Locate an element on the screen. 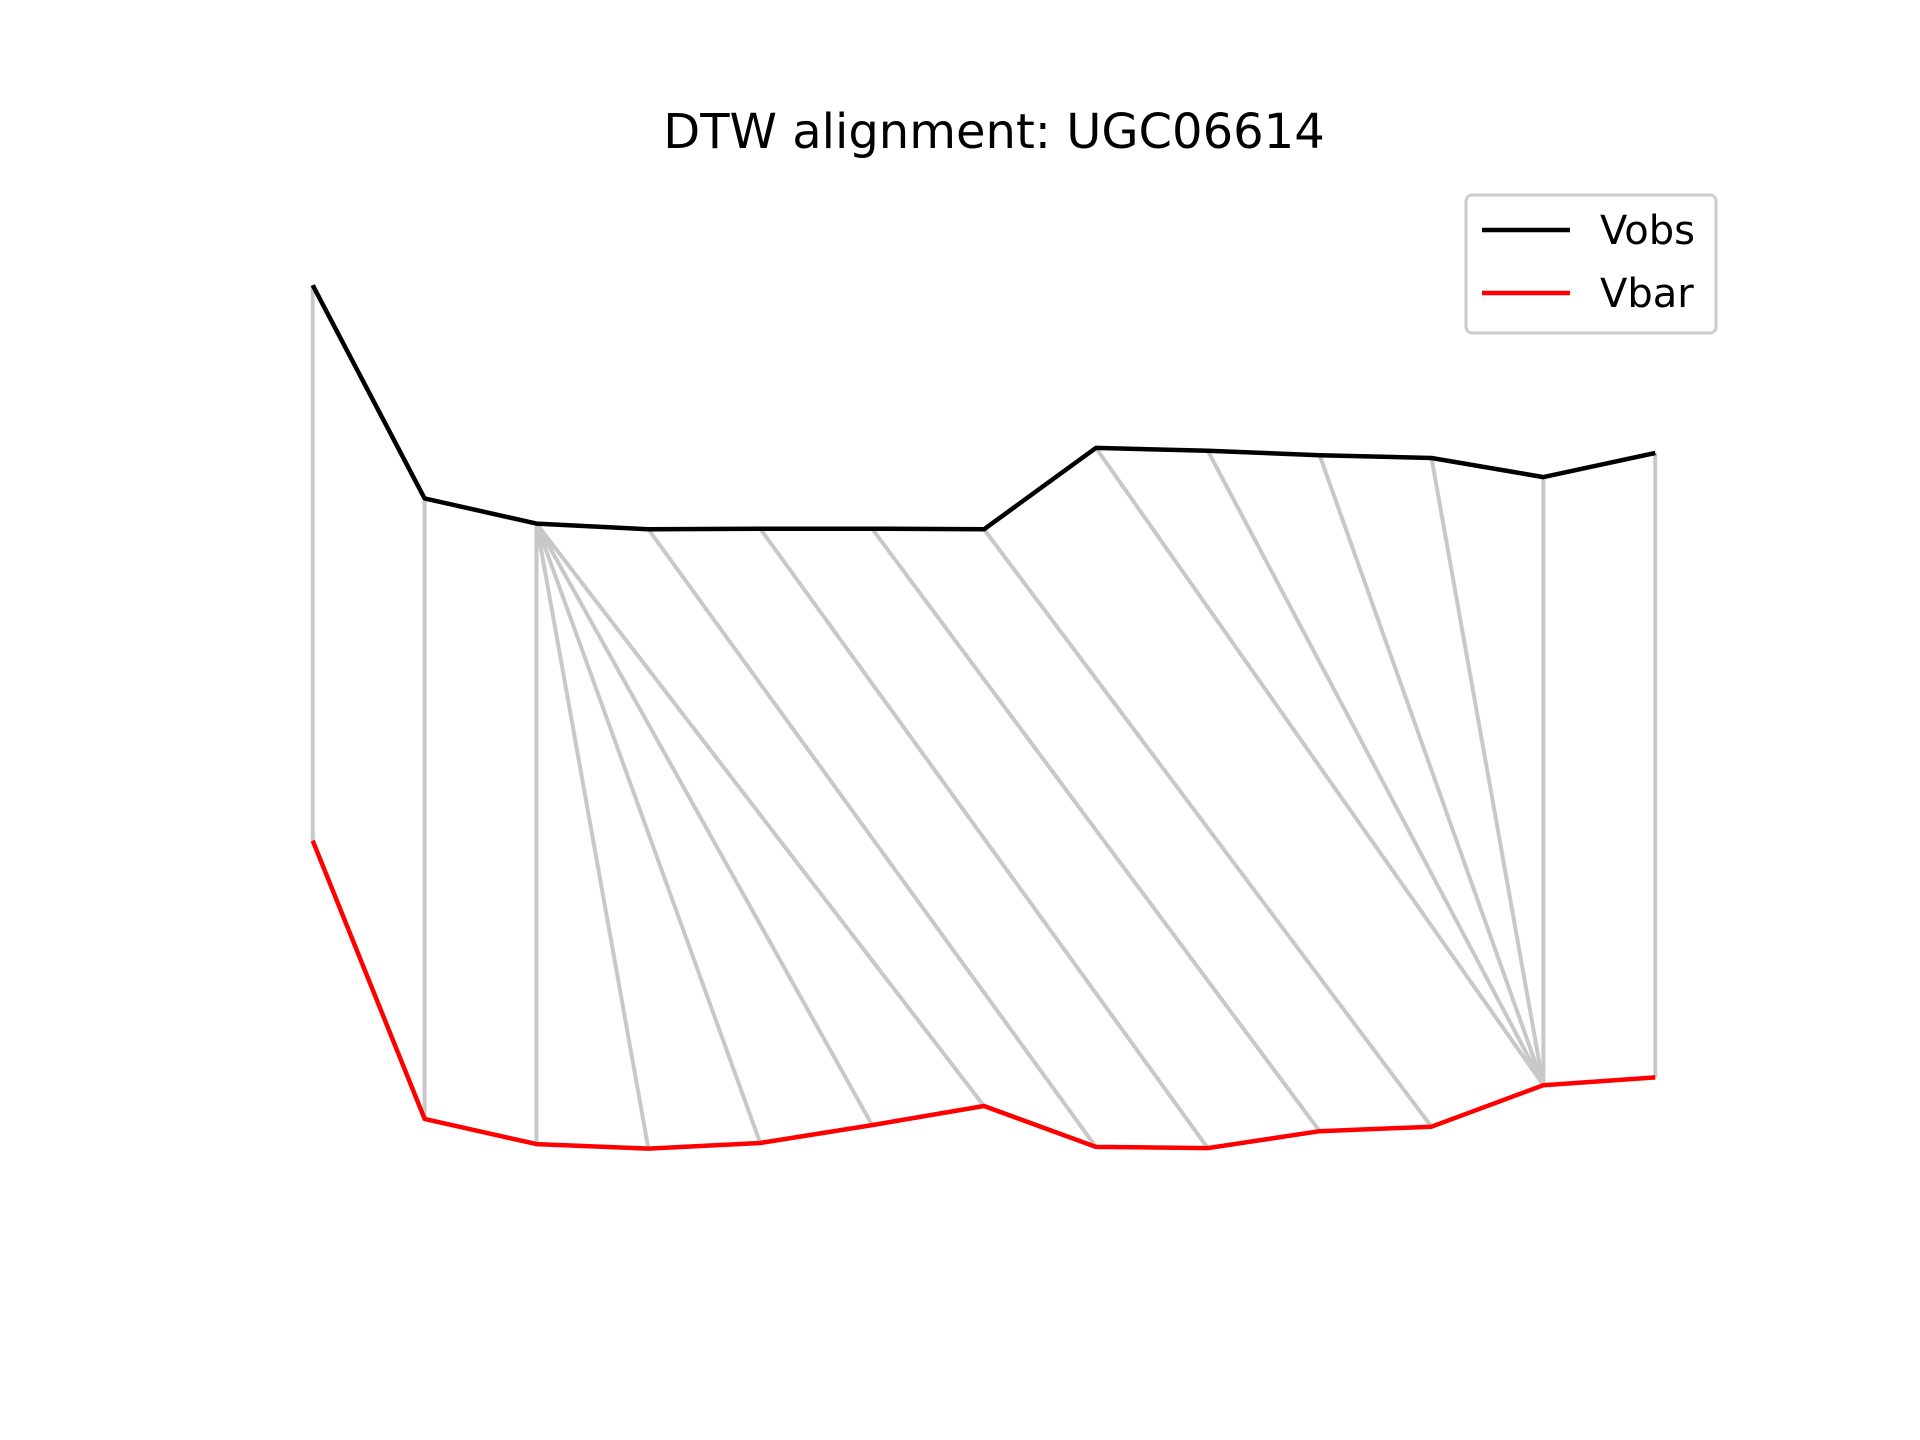 Image resolution: width=1920 pixels, height=1440 pixels. legend: Vobs Vbar is located at coordinates (1591, 264).